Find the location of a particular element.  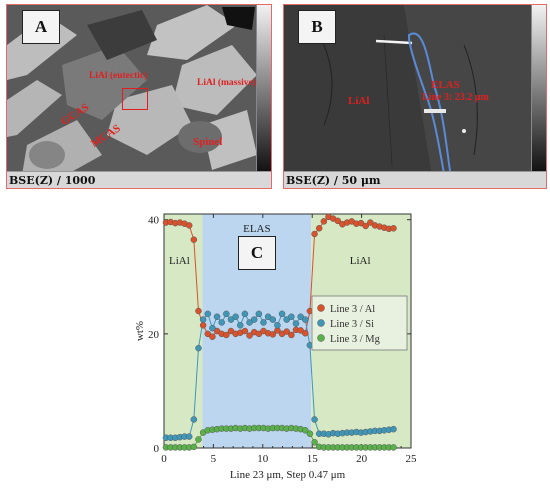

legend-label-mg: Line 3 / Mg is located at coordinates (355, 339).